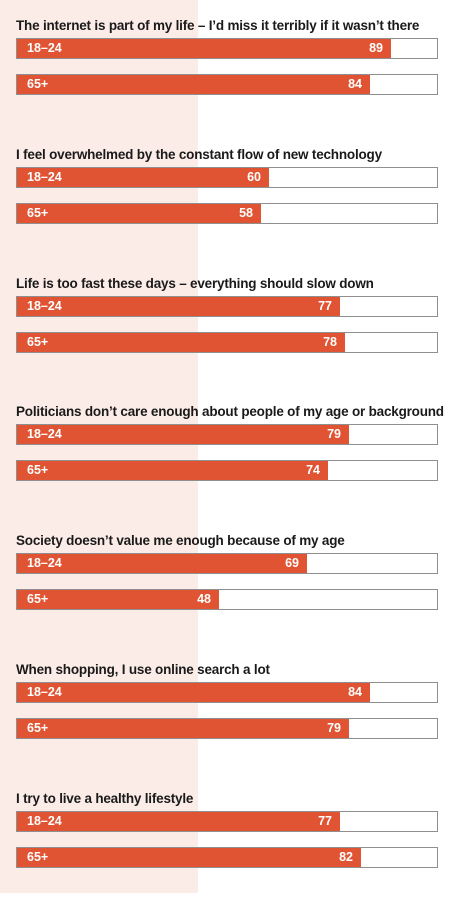 The width and height of the screenshot is (457, 901). I want to click on bar-track: 65+ 82, so click(227, 857).